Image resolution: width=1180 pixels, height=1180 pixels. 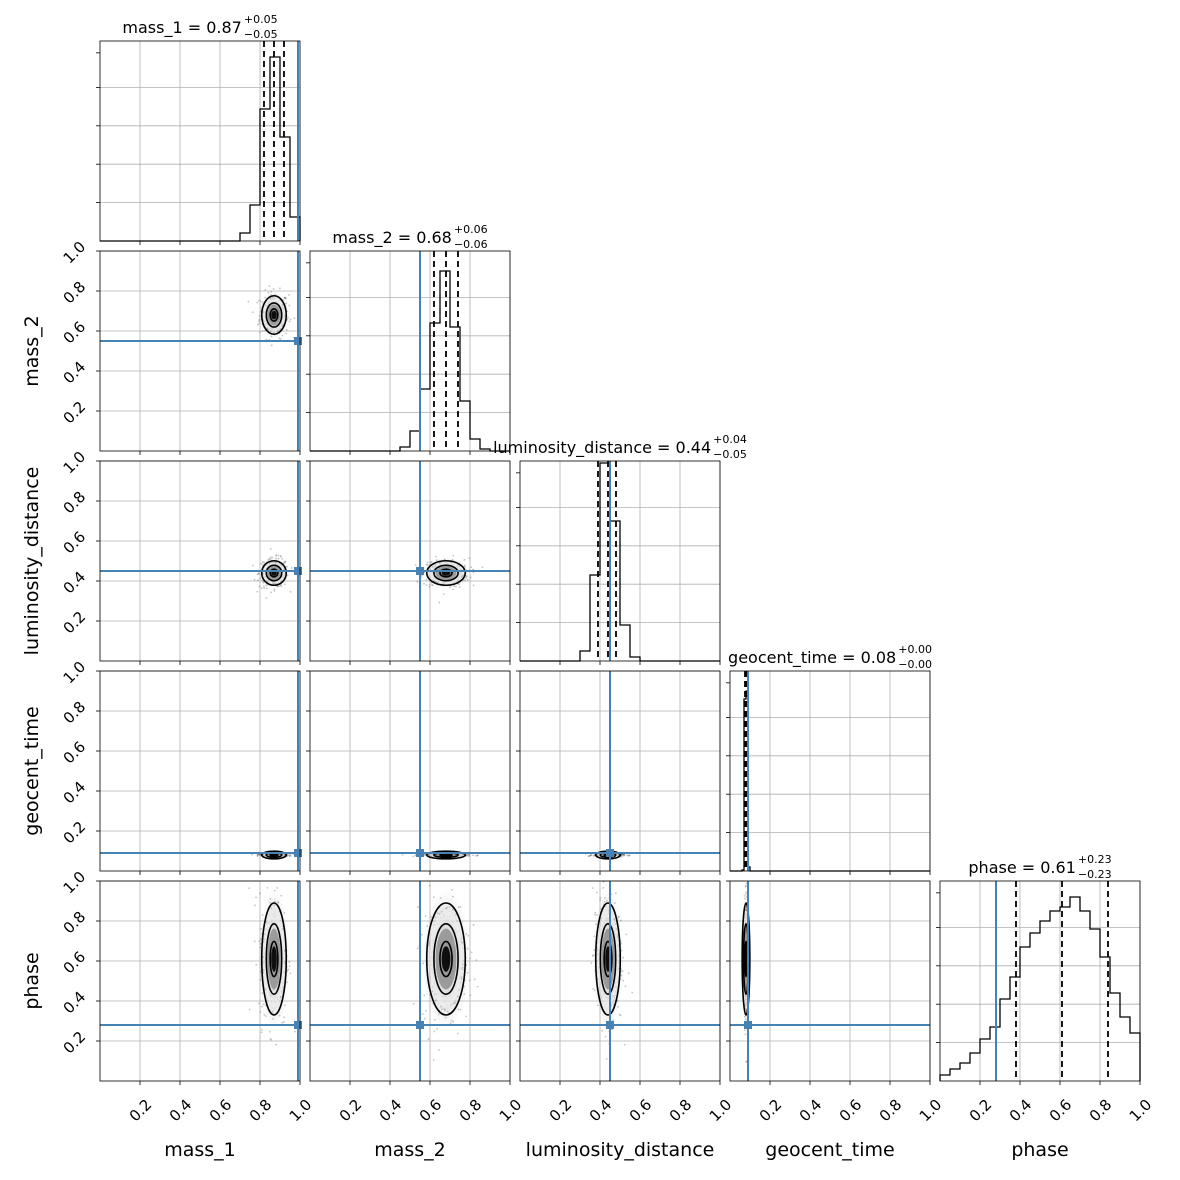 I want to click on panel-title: geocent_time = 0.08 +0.00 −0.00, so click(x=830, y=657).